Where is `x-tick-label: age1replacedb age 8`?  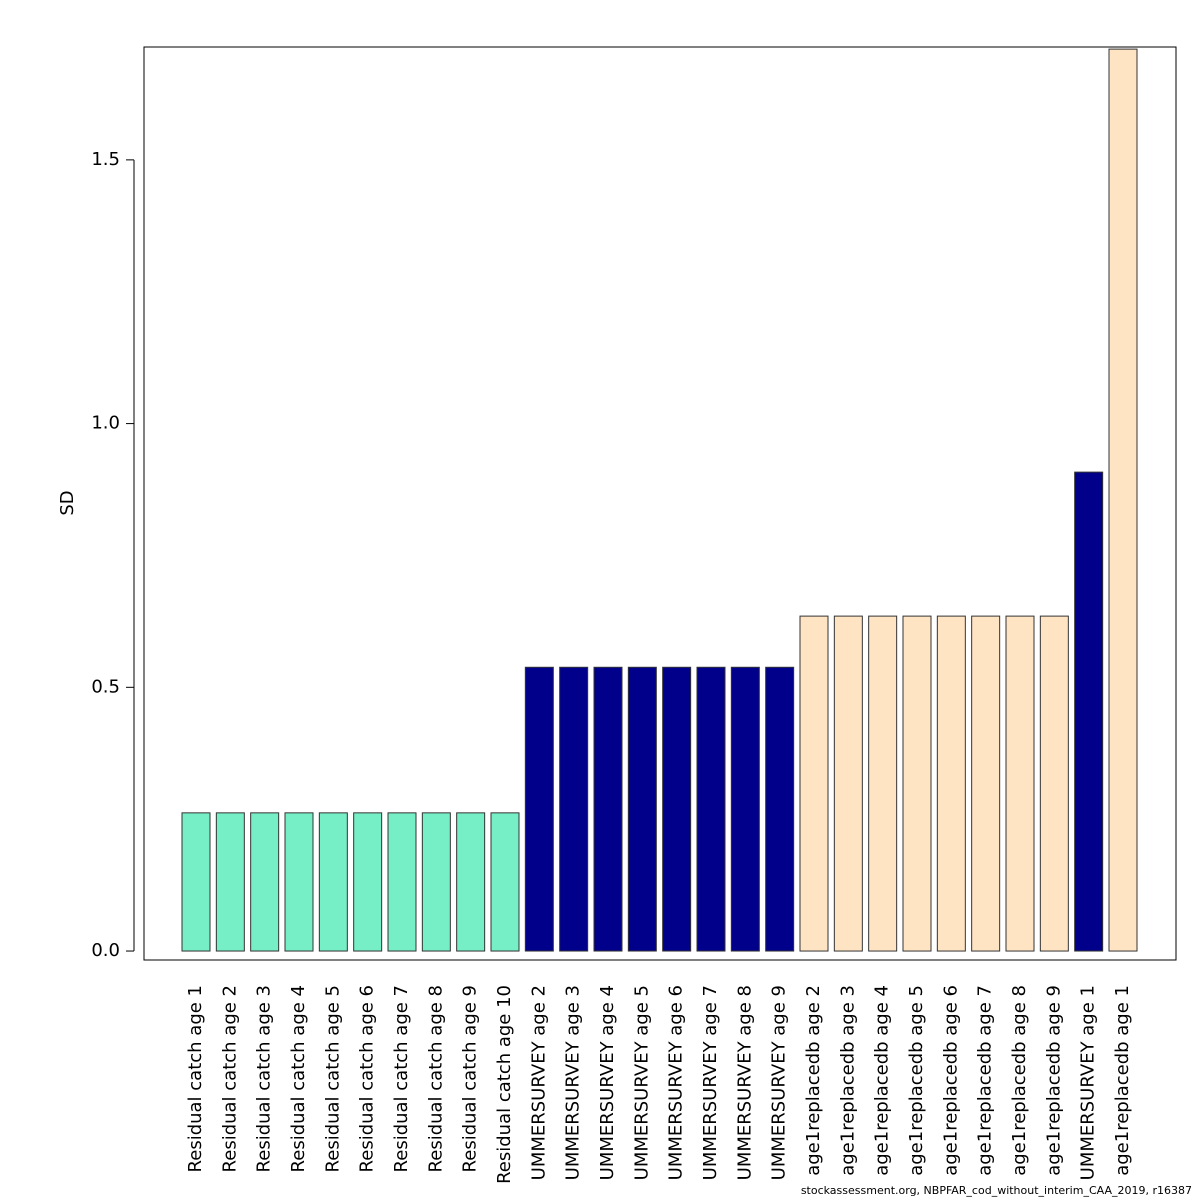
x-tick-label: age1replacedb age 8 is located at coordinates (1019, 1080).